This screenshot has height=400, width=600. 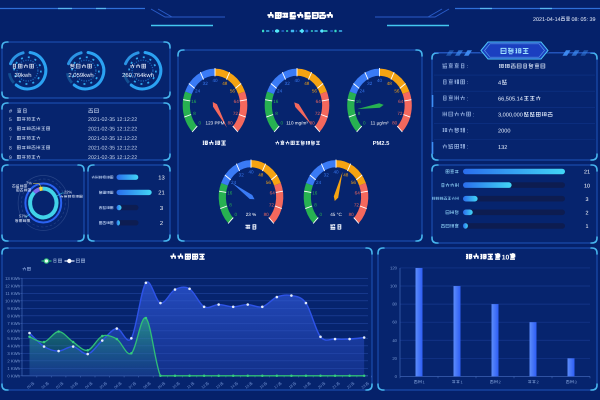 What do you see at coordinates (10, 158) in the screenshot?
I see `svg-text: 9` at bounding box center [10, 158].